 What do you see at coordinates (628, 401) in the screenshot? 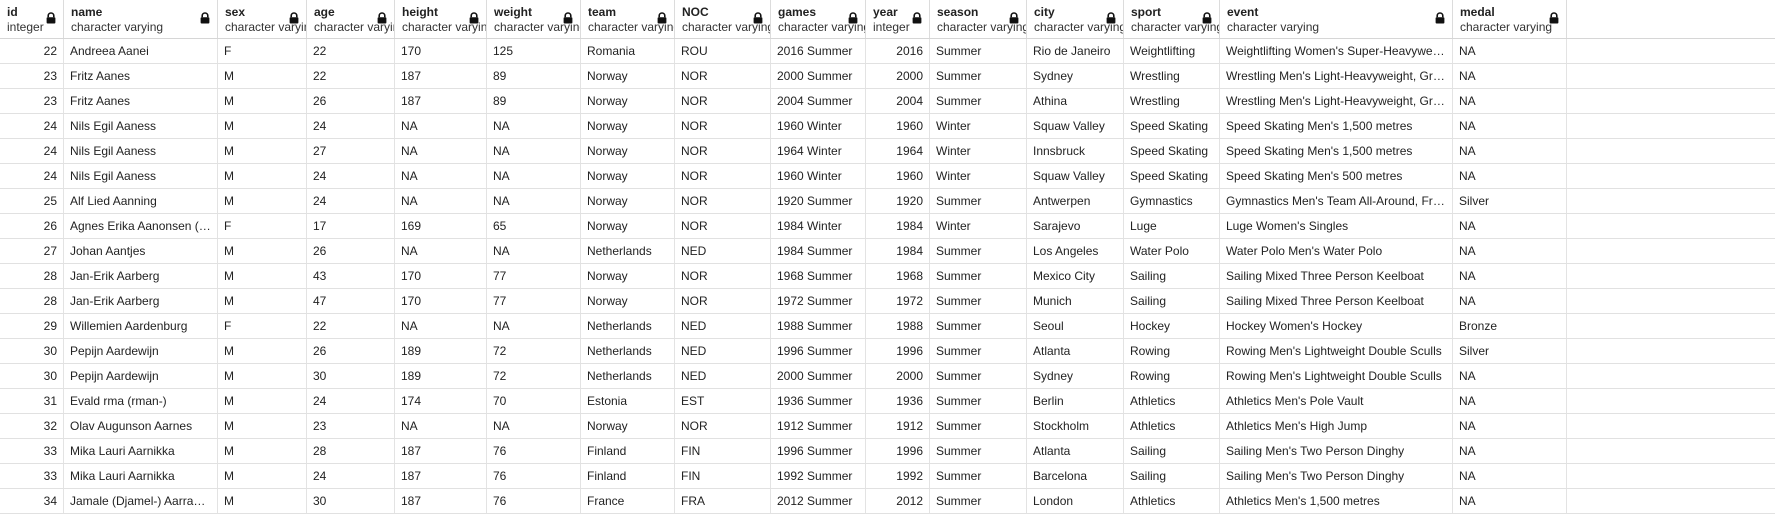
I see `cell-team: Estonia` at bounding box center [628, 401].